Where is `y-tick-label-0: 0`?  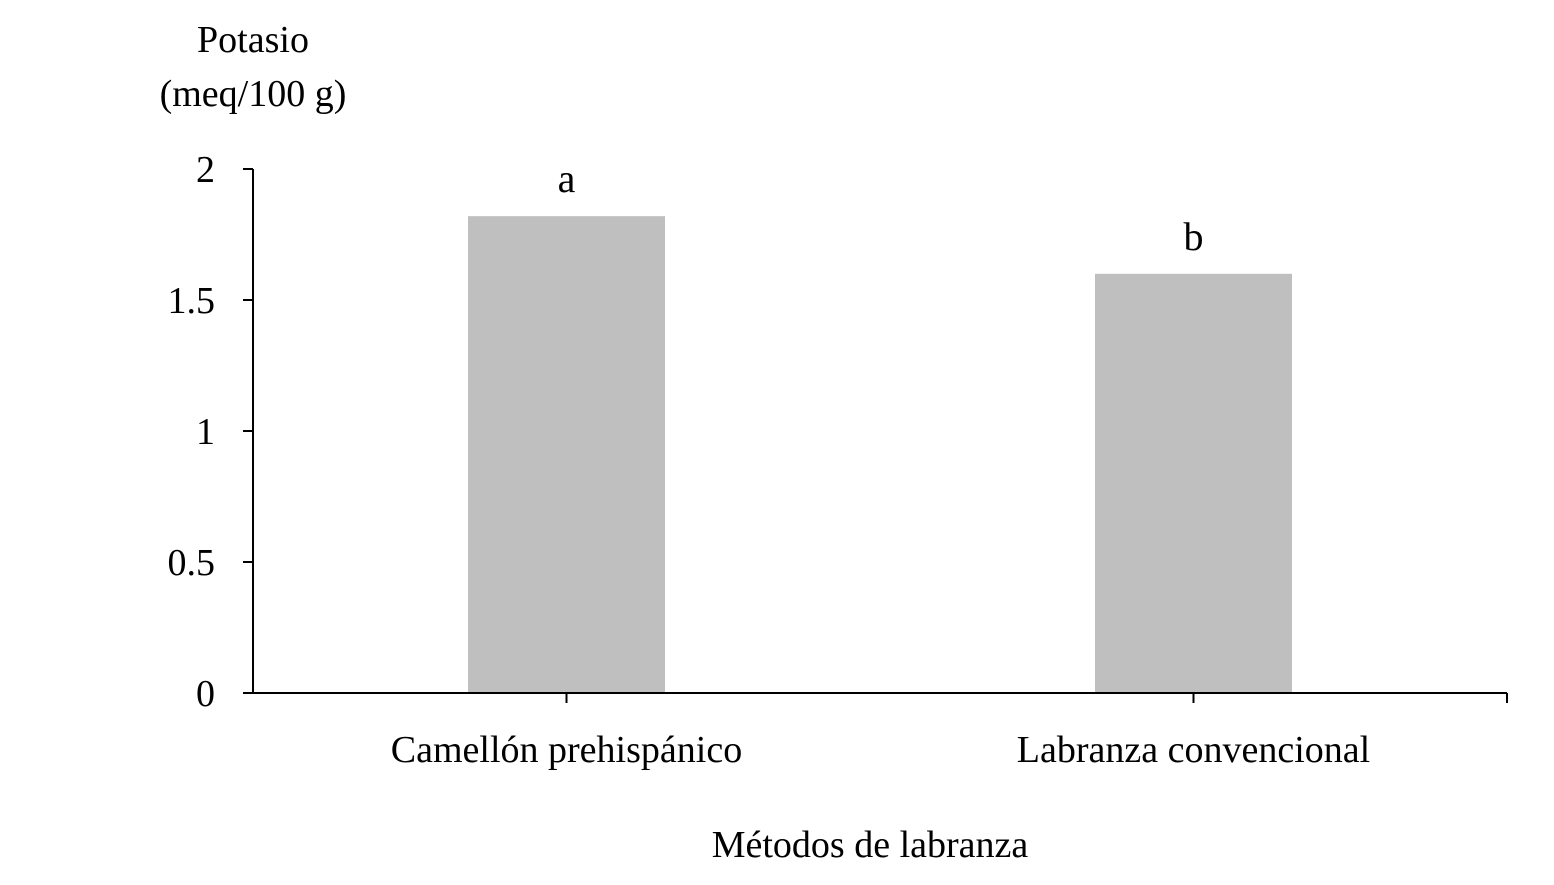 y-tick-label-0: 0 is located at coordinates (205, 694).